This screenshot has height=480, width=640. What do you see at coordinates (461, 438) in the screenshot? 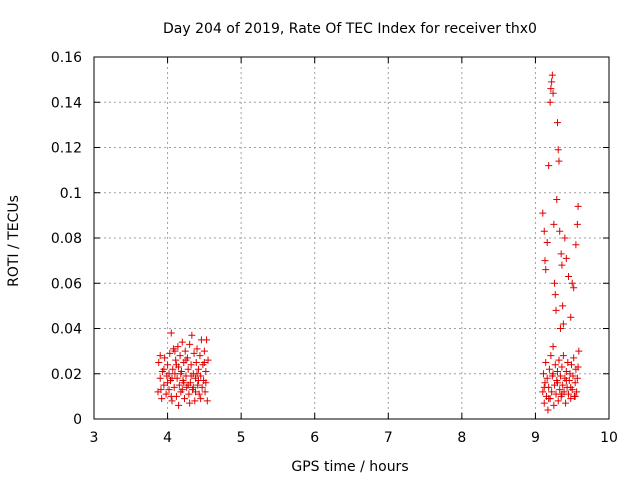
I see `x-tick-label: 8` at bounding box center [461, 438].